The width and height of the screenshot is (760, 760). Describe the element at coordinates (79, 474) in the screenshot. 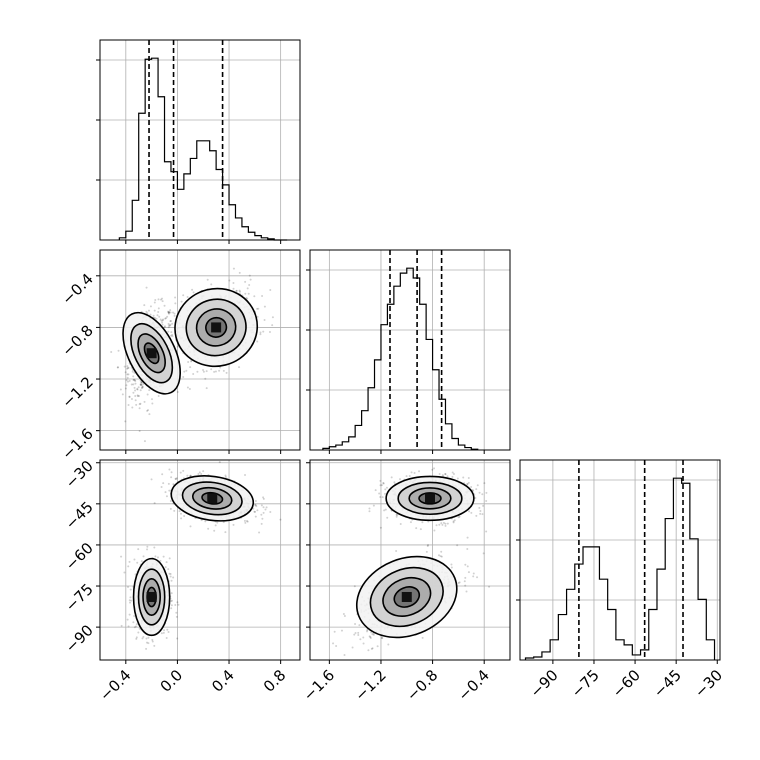

I see `y-tick-label: −30` at that location.